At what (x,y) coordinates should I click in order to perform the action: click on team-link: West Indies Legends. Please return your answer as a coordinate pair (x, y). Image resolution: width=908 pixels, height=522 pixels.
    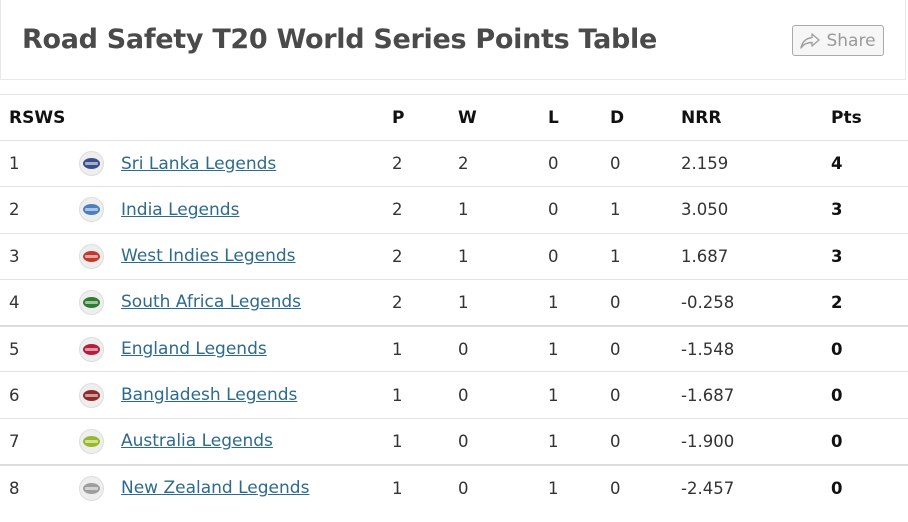
    Looking at the image, I should click on (208, 256).